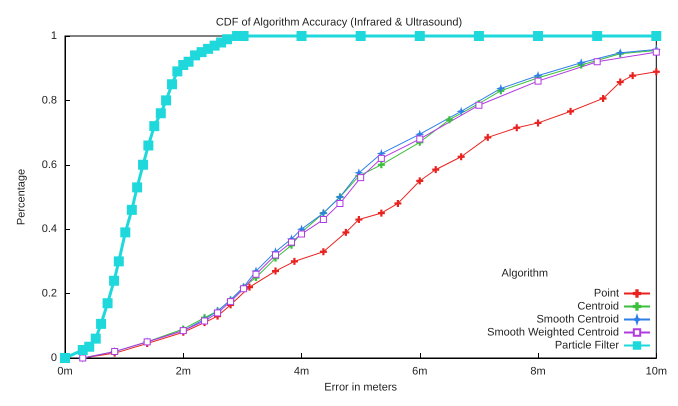 This screenshot has width=678, height=406. I want to click on y-tick-label: 0, so click(53, 358).